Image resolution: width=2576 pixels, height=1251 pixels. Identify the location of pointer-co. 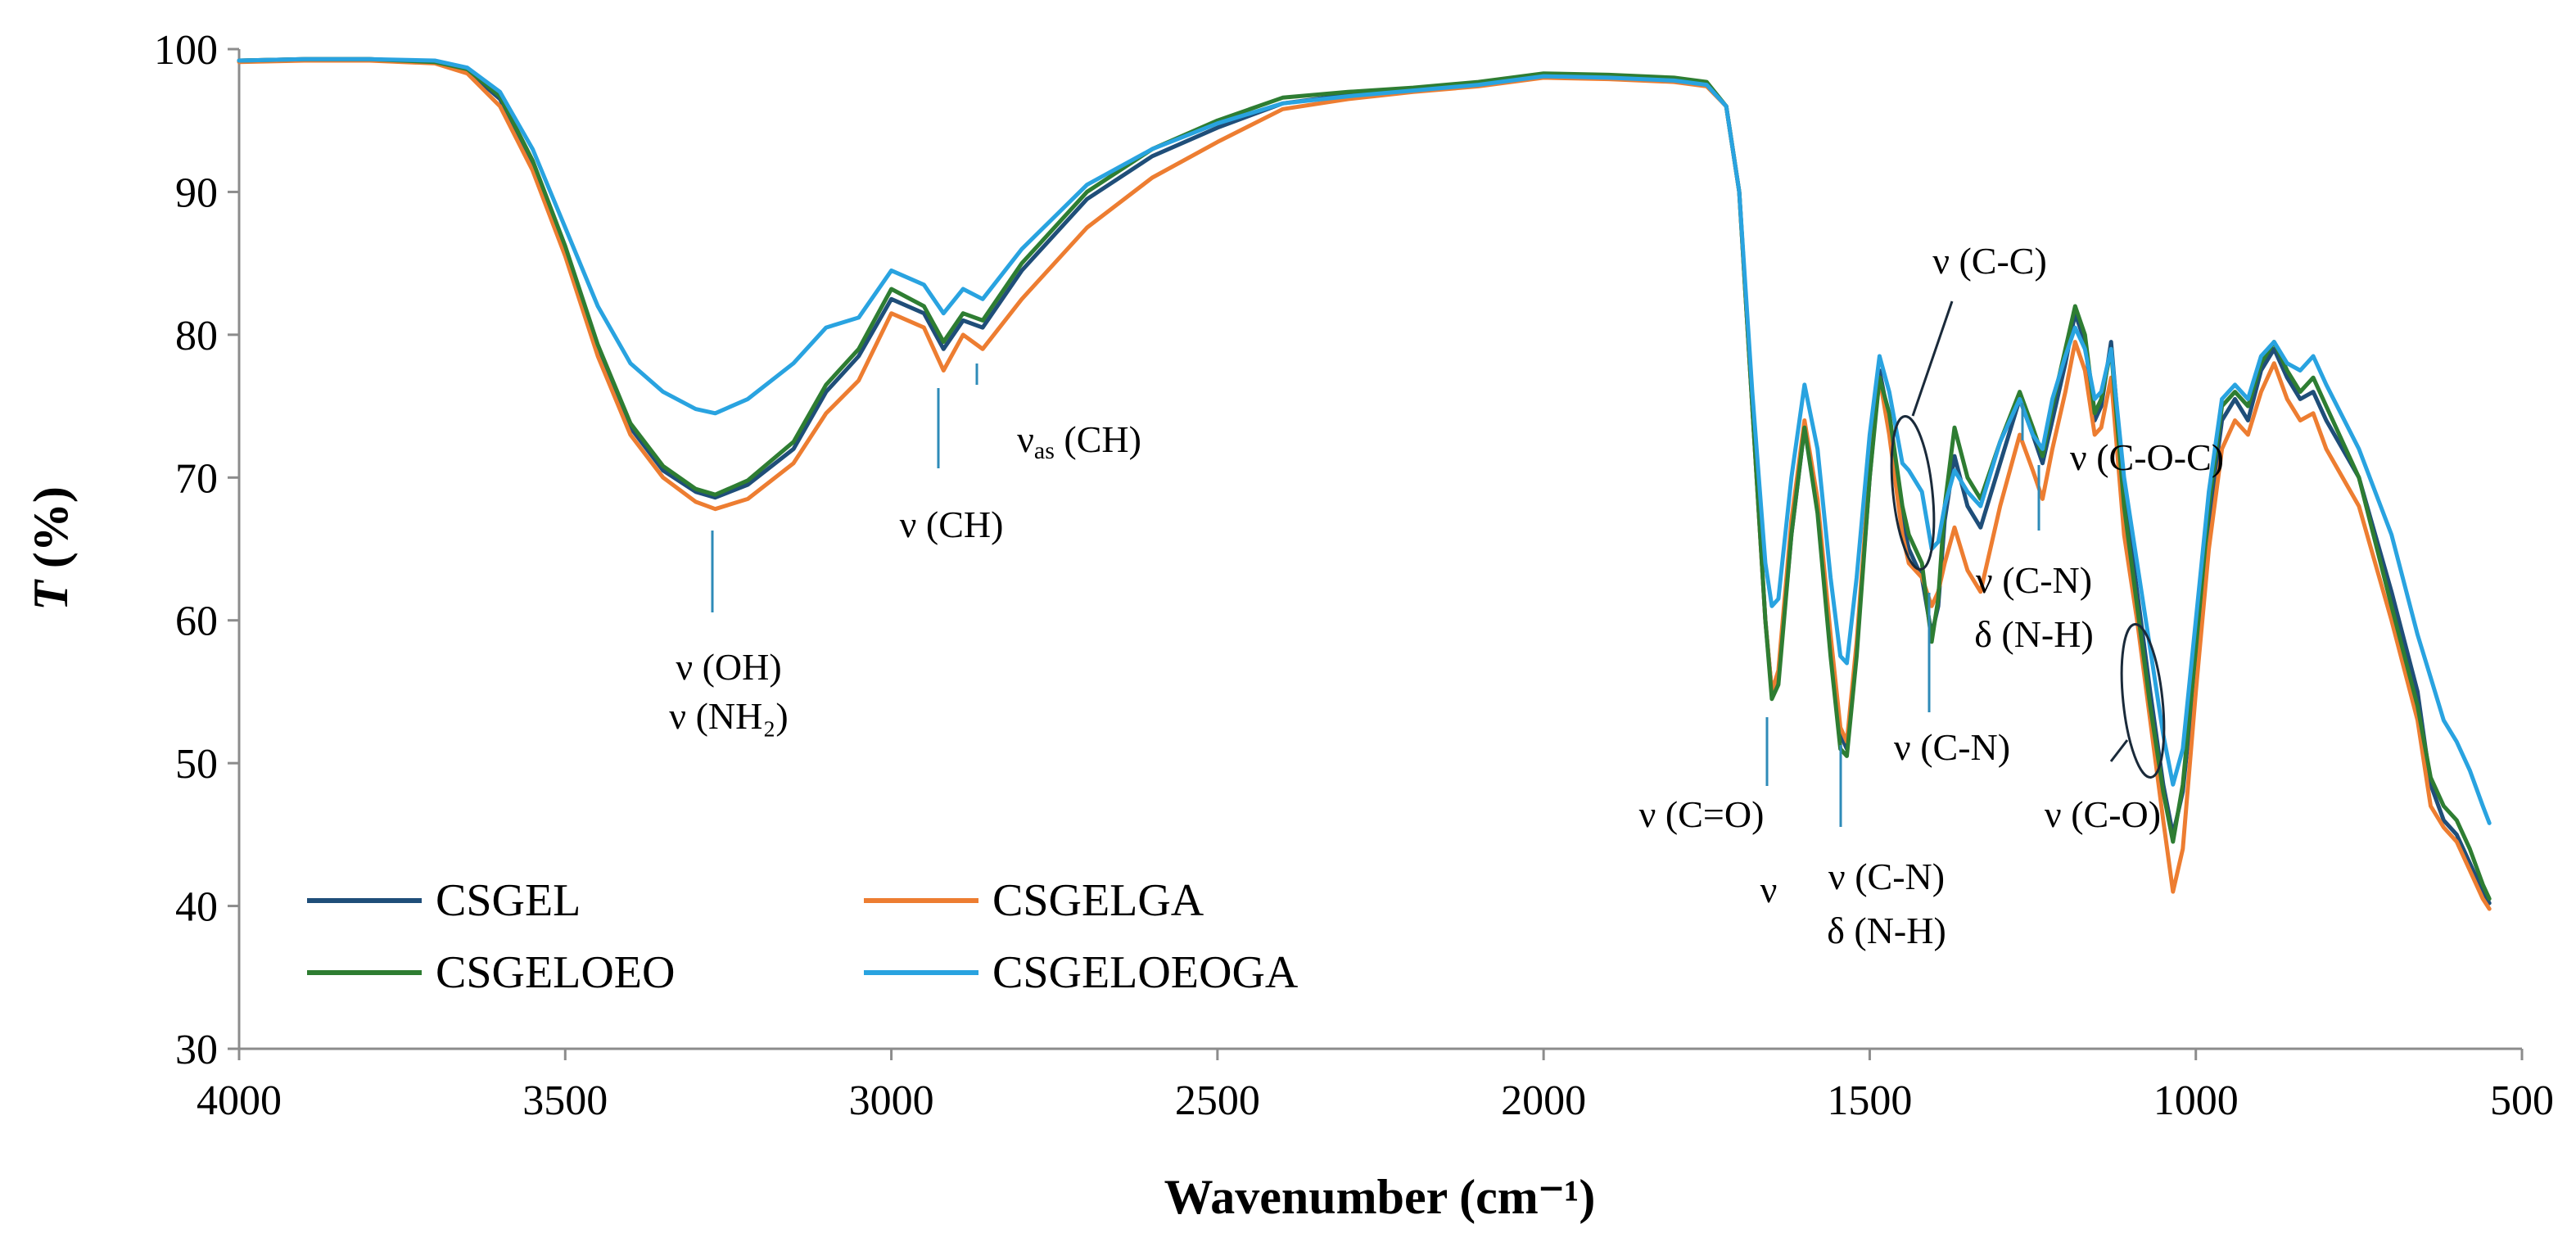
(2119, 751).